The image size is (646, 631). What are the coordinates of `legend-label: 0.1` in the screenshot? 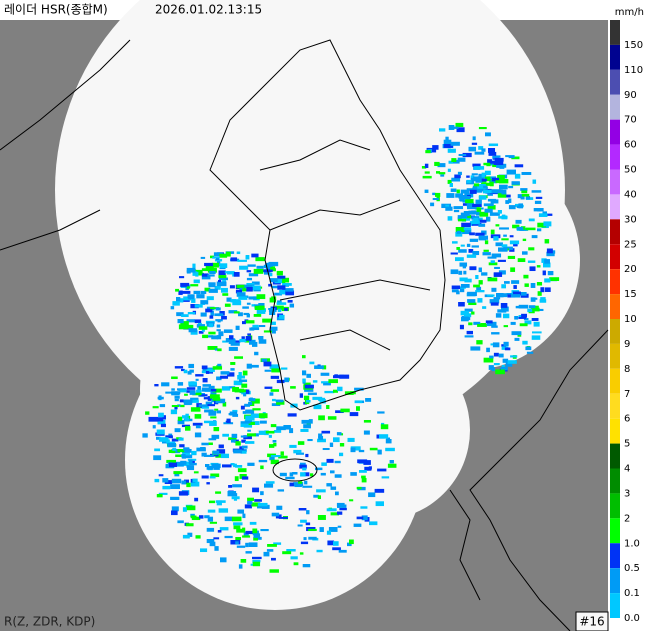 It's located at (632, 593).